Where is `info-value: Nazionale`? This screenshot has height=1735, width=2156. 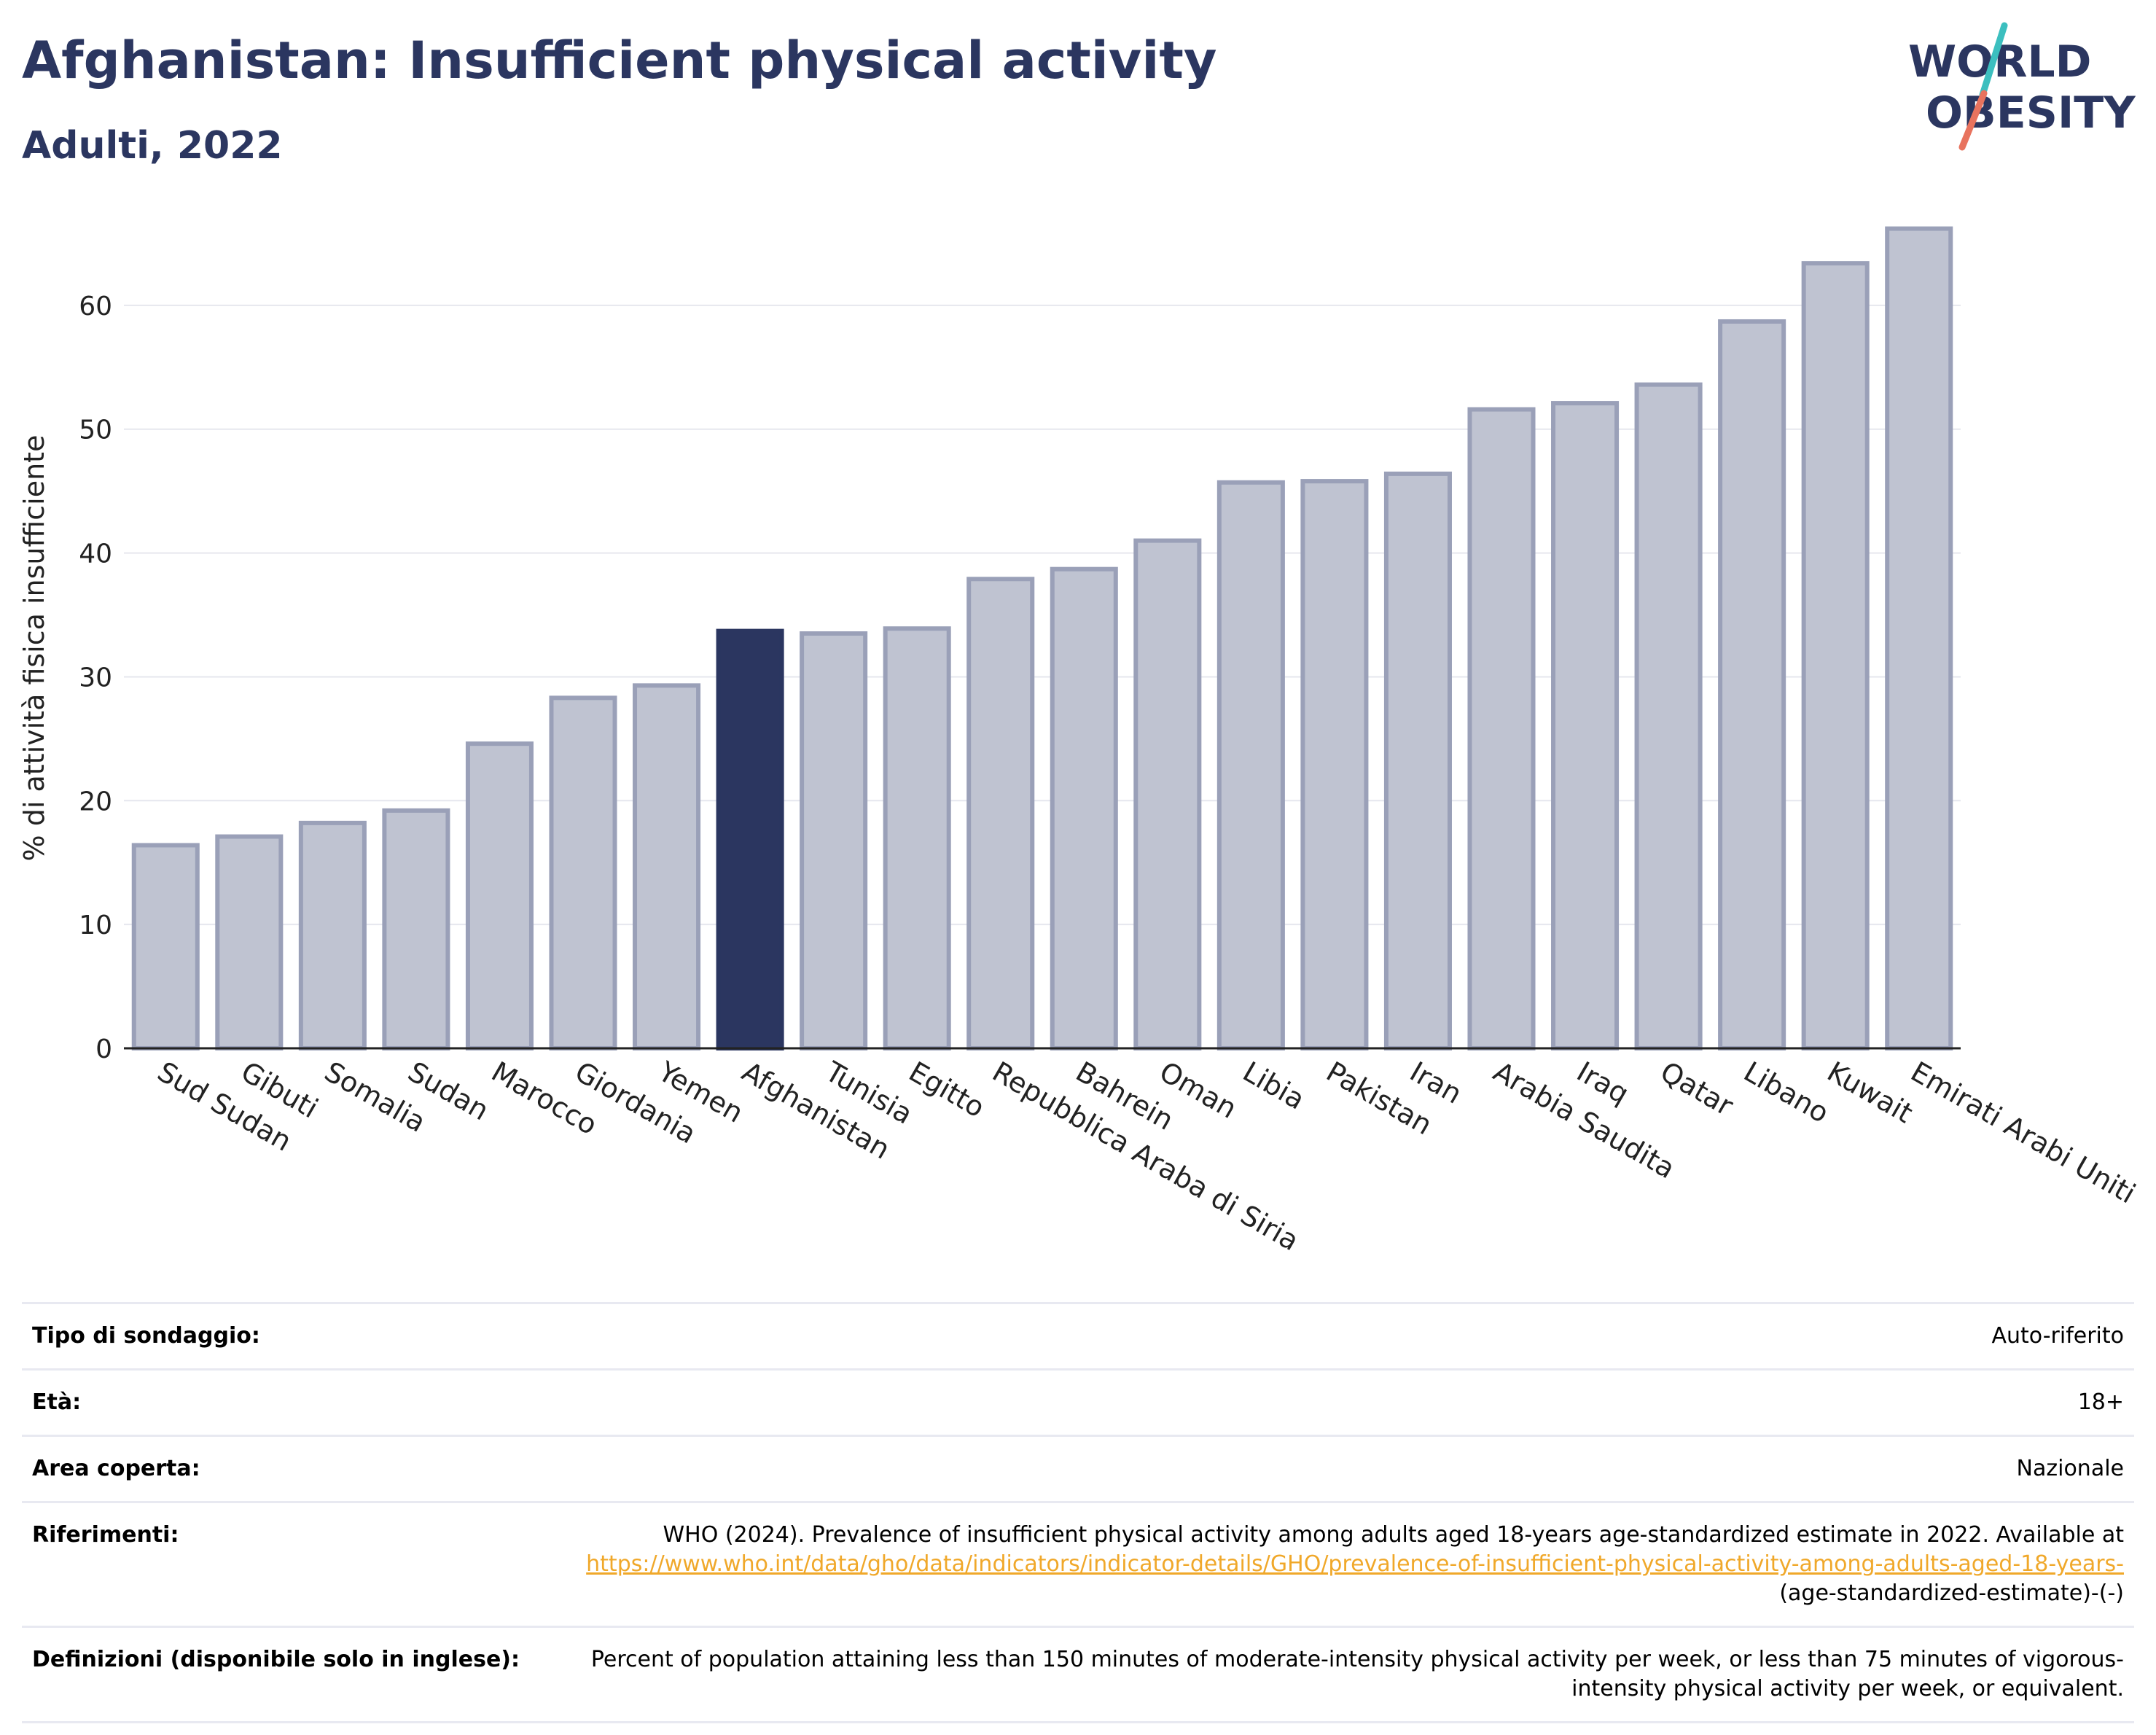 info-value: Nazionale is located at coordinates (1350, 1469).